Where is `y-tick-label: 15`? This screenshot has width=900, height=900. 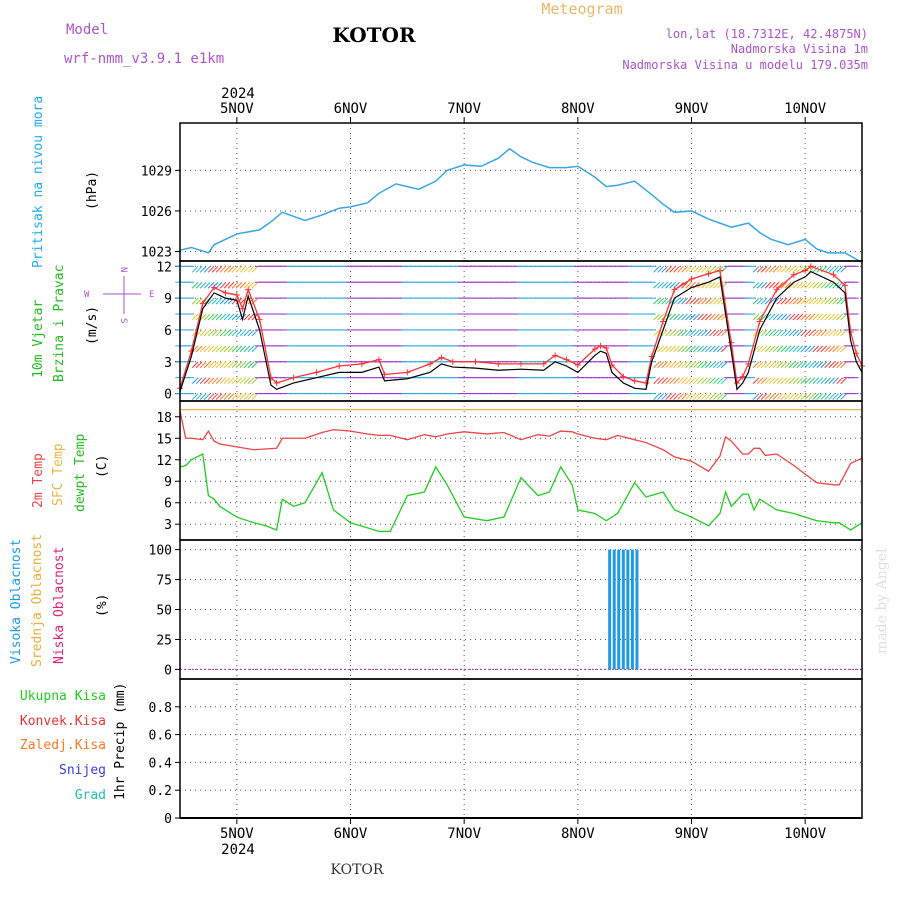
y-tick-label: 15 is located at coordinates (164, 439).